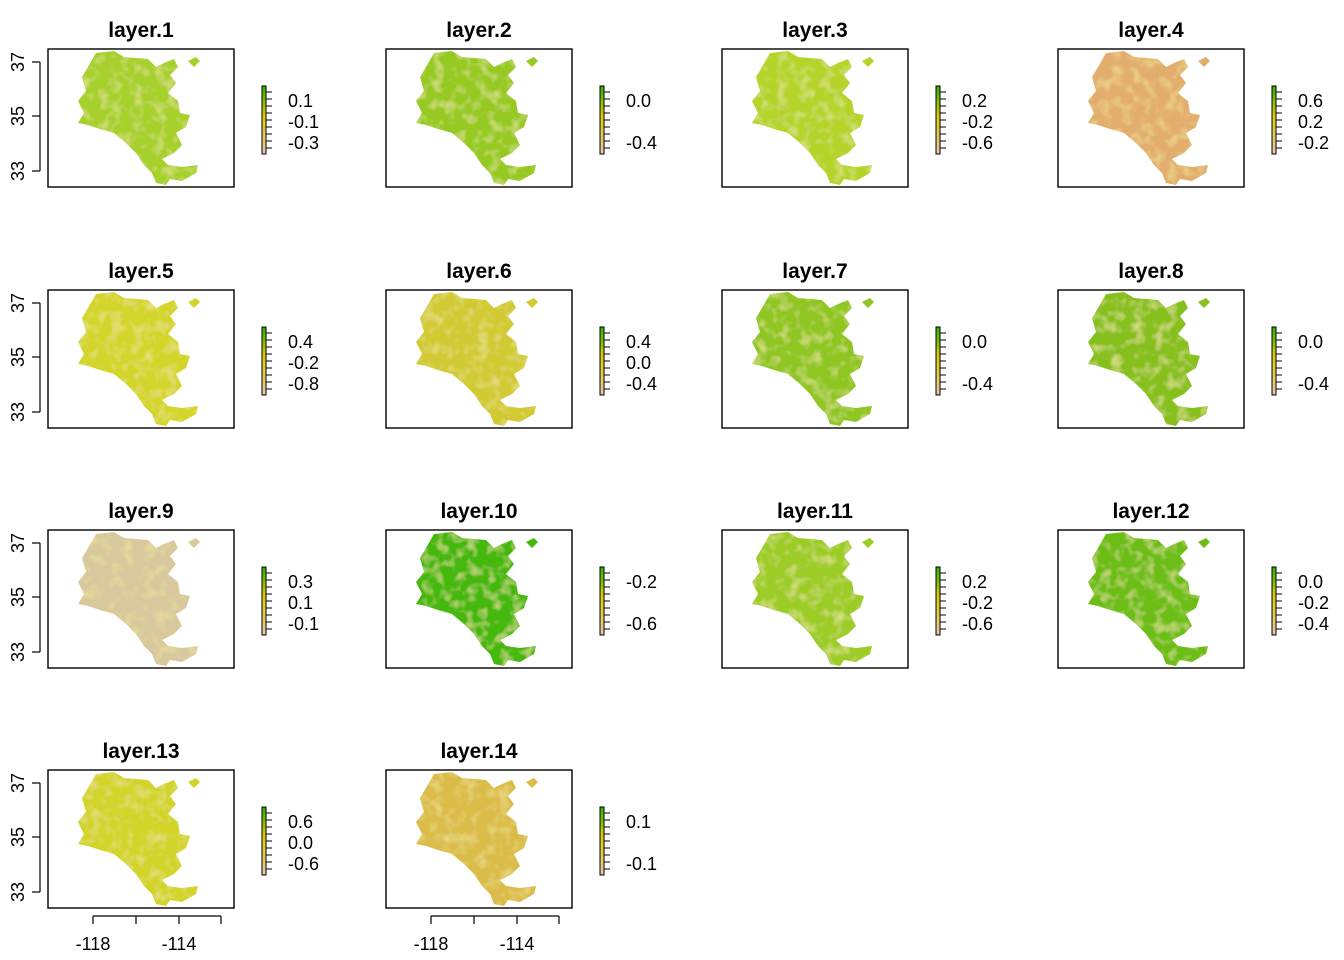  I want to click on legend-label: -0.8, so click(303, 384).